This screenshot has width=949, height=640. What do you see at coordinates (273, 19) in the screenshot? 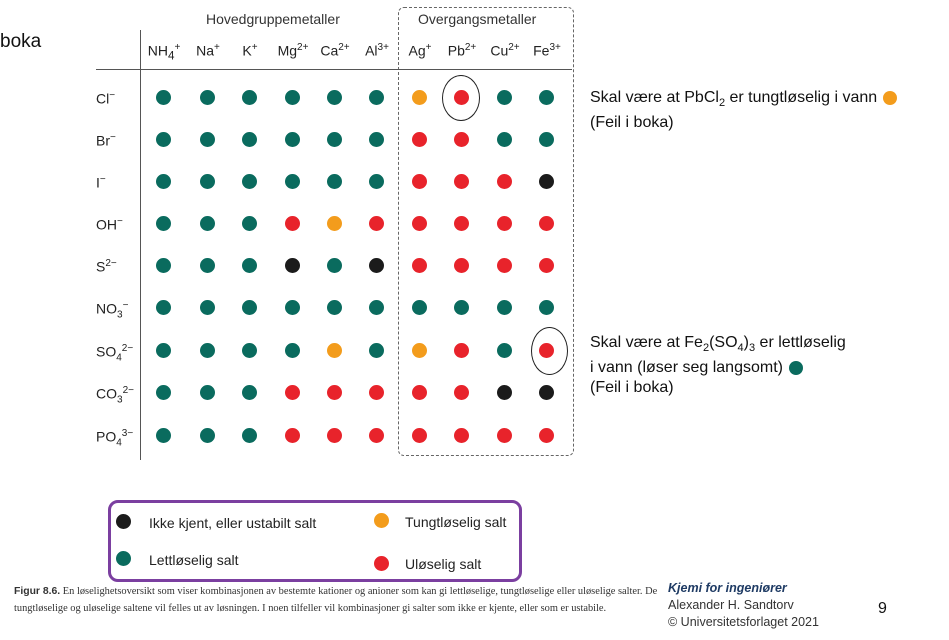
I see `main-group-label: Hovedgruppemetaller` at bounding box center [273, 19].